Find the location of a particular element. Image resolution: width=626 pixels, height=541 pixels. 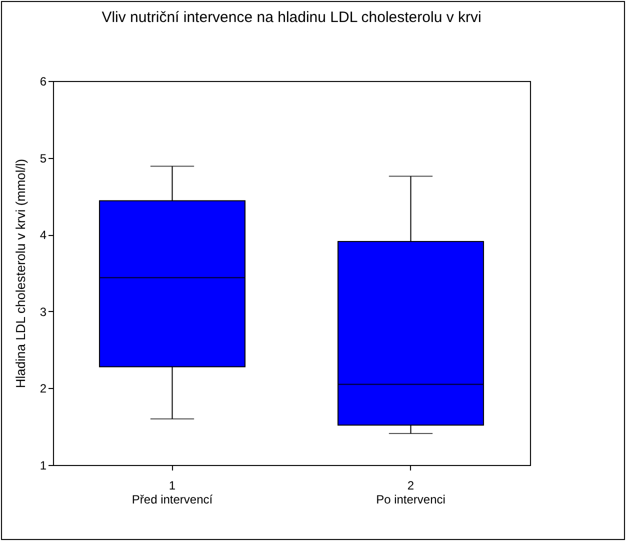

y-tick-label: 4 is located at coordinates (43, 235).